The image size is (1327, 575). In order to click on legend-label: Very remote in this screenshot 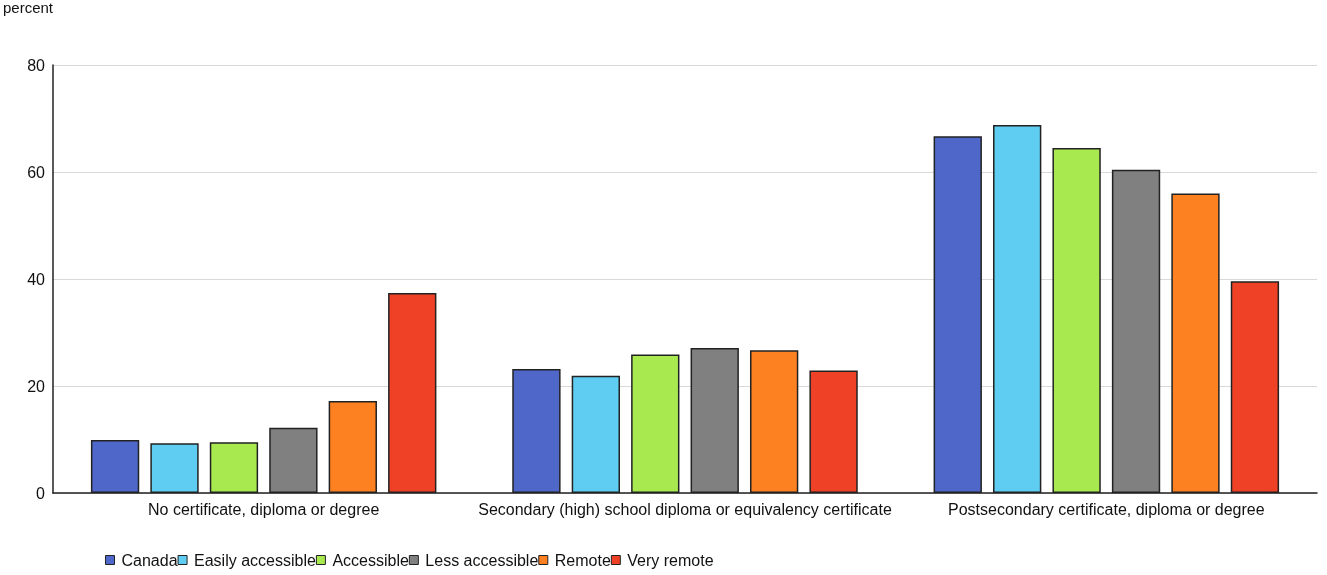, I will do `click(670, 560)`.